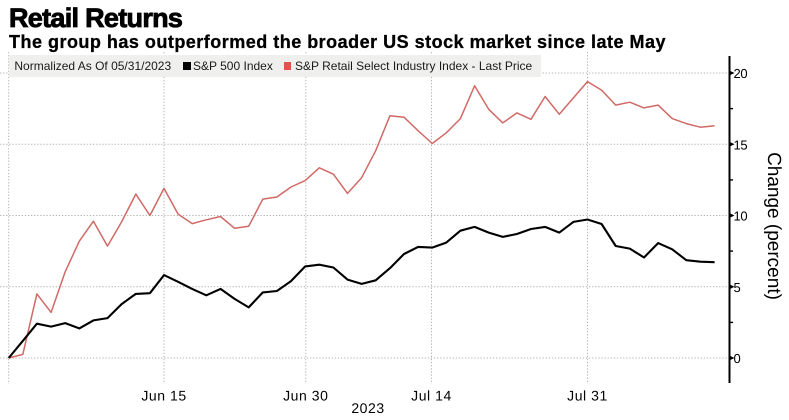  I want to click on svg-text: Jun 30, so click(305, 395).